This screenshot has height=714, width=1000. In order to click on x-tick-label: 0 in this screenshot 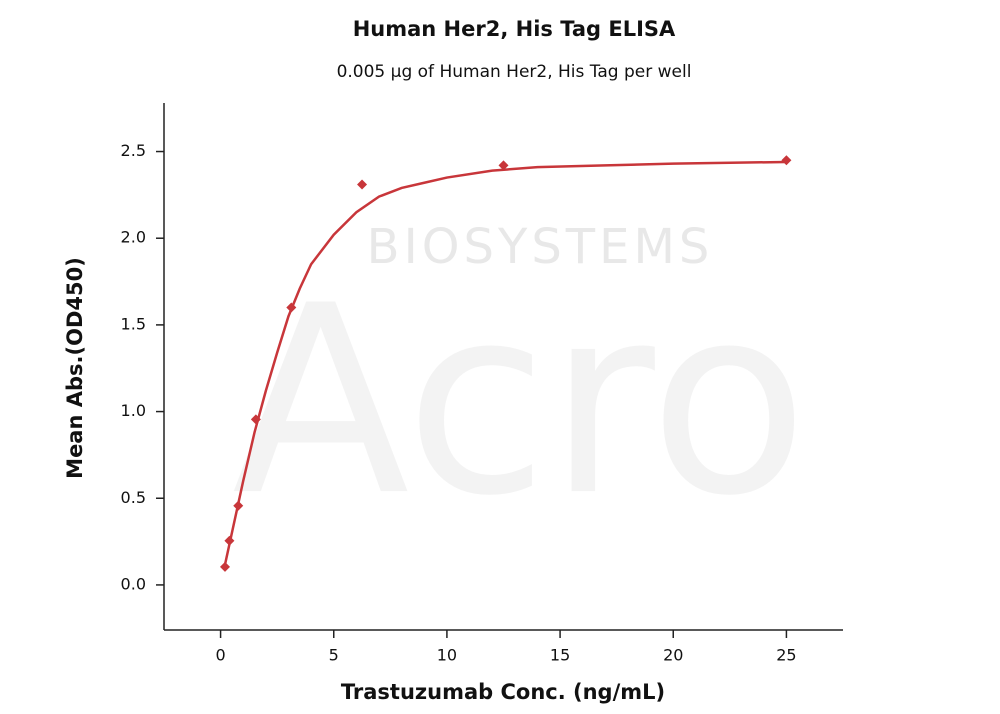, I will do `click(220, 655)`.